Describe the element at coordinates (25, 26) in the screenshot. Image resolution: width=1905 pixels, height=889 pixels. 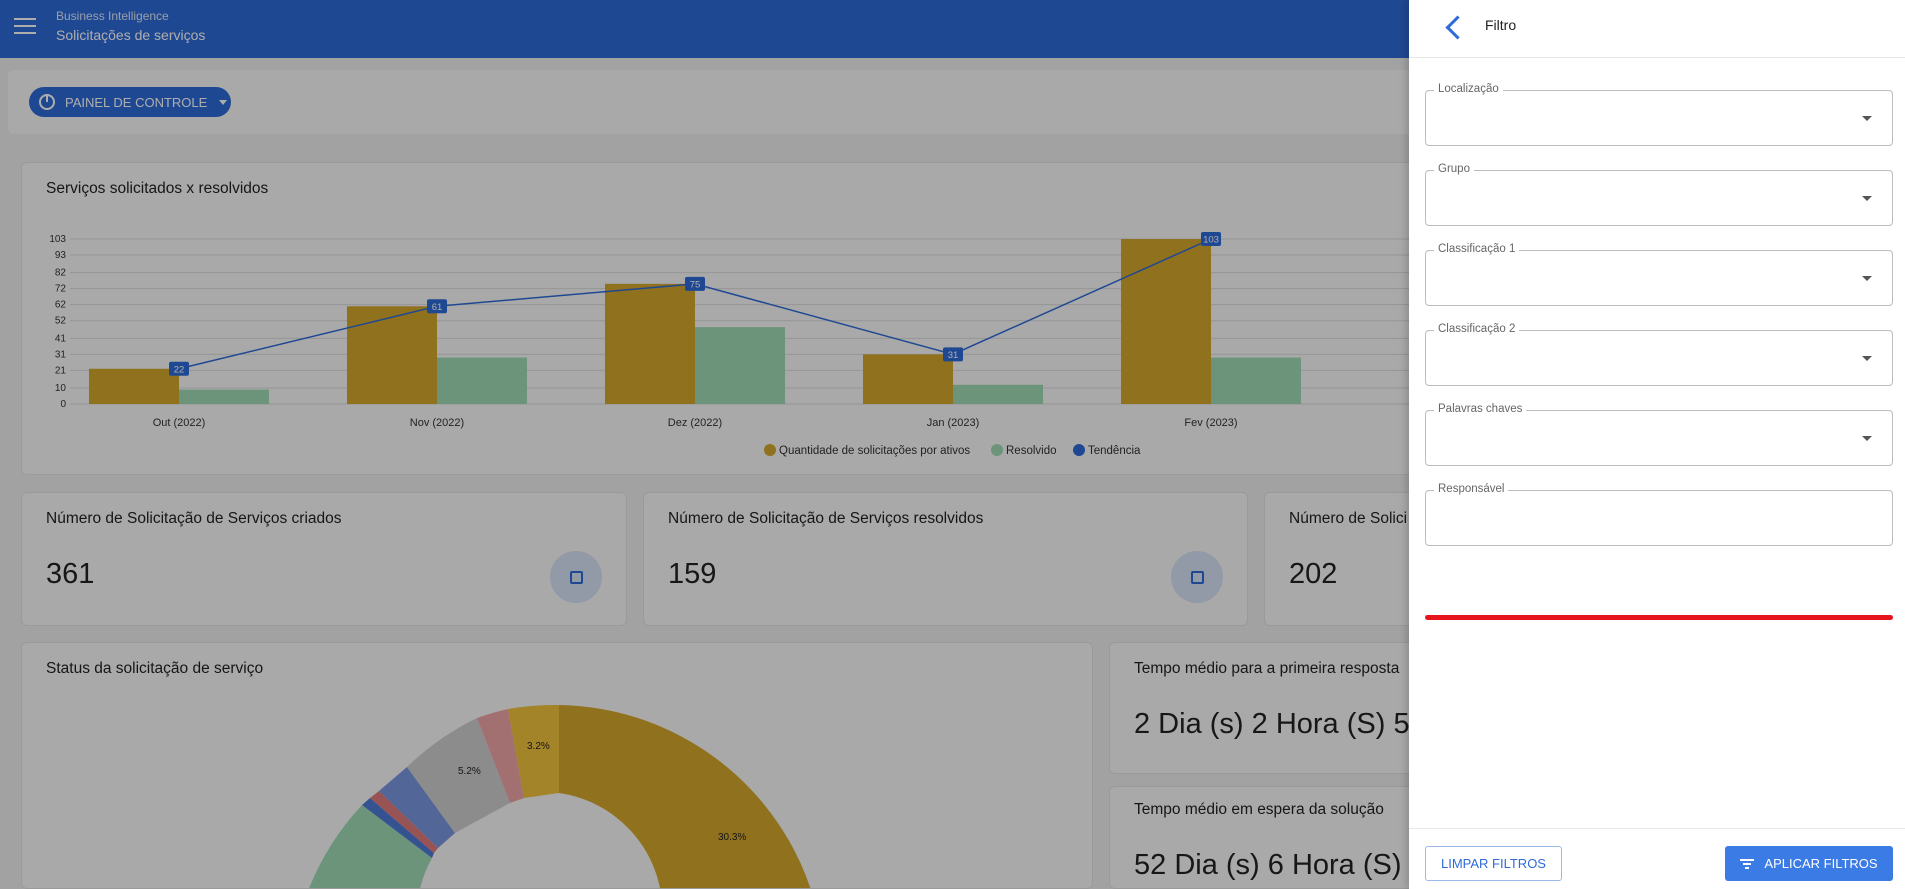
I see `menu-icon` at that location.